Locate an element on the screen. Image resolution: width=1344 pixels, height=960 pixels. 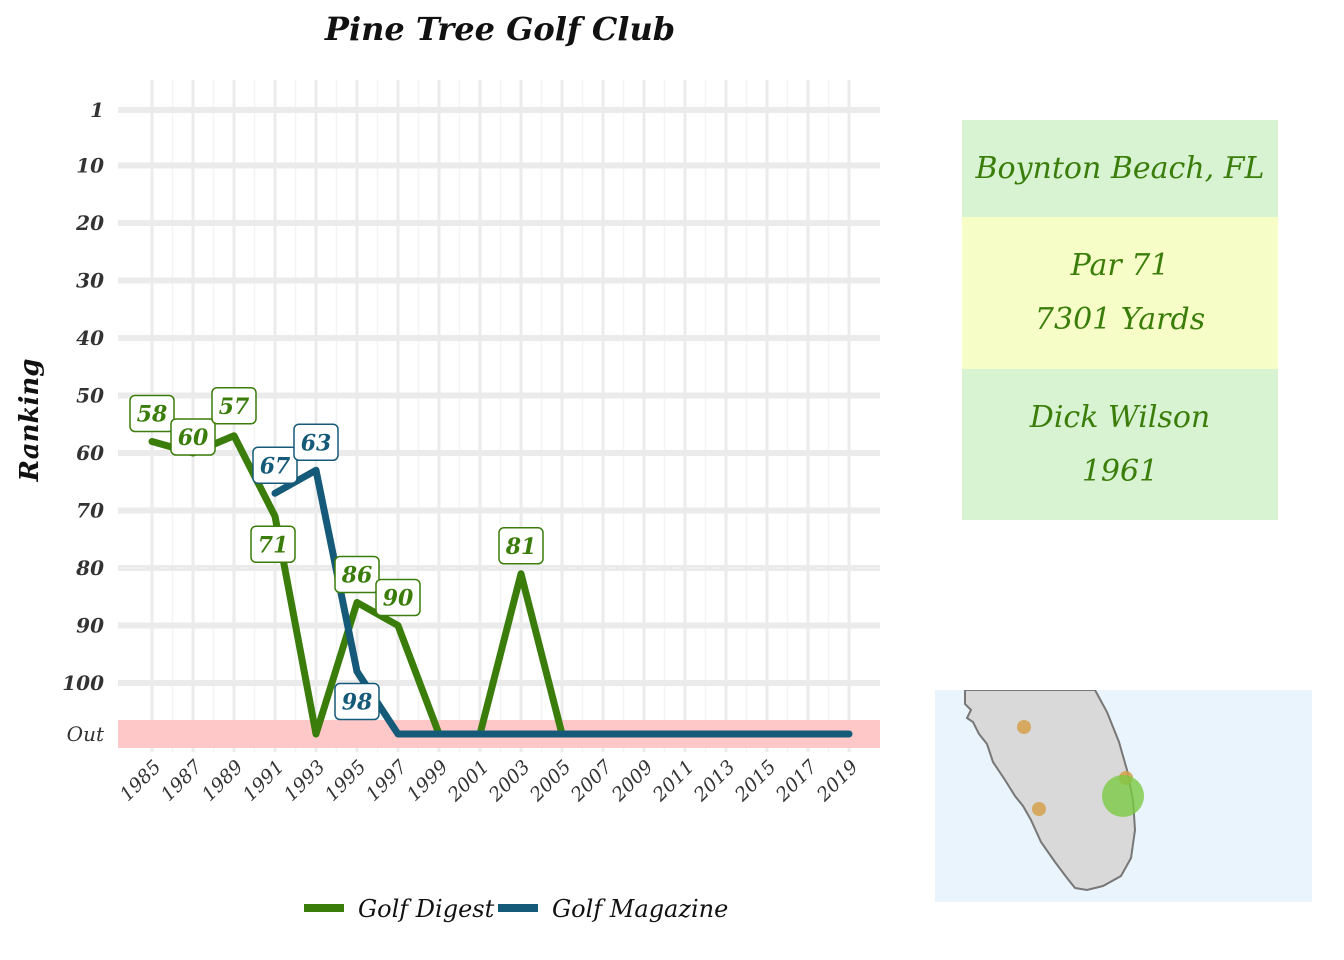
legend: Golf Digest Golf Magazine is located at coordinates (516, 909).